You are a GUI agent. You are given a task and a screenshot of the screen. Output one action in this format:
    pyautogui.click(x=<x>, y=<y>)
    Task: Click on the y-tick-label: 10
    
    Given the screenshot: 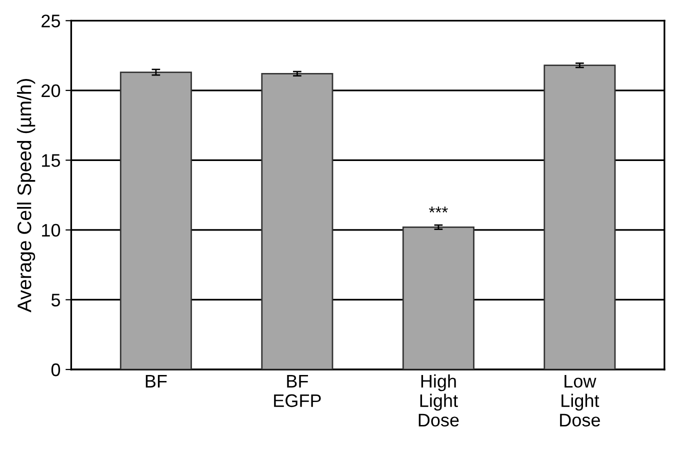 What is the action you would take?
    pyautogui.click(x=51, y=230)
    